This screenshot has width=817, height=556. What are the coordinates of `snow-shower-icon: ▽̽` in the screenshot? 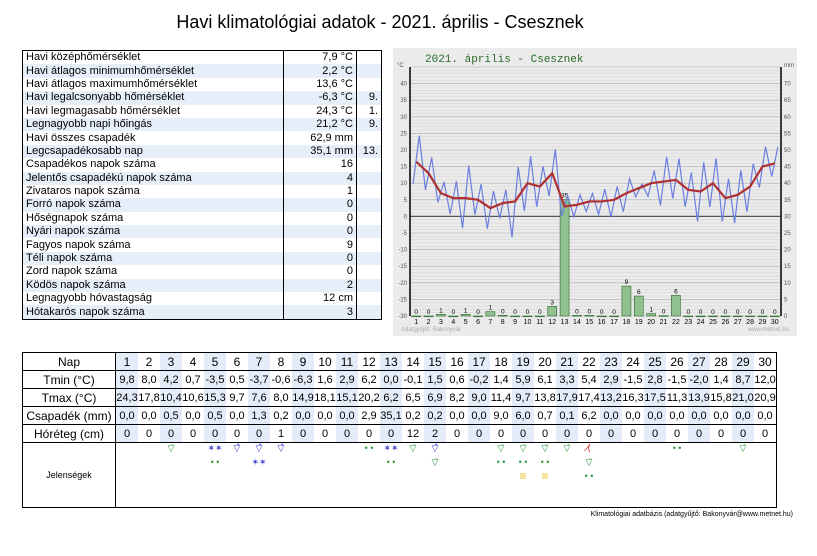 It's located at (435, 448).